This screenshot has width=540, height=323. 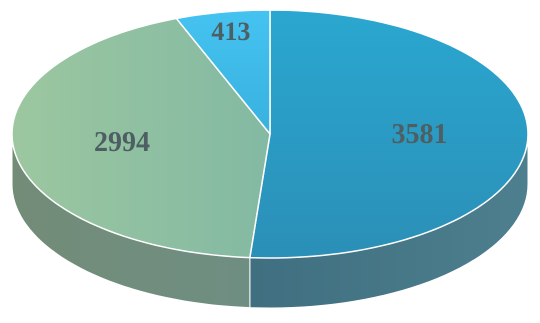 I want to click on pie-label-2994: 2994, so click(x=122, y=142).